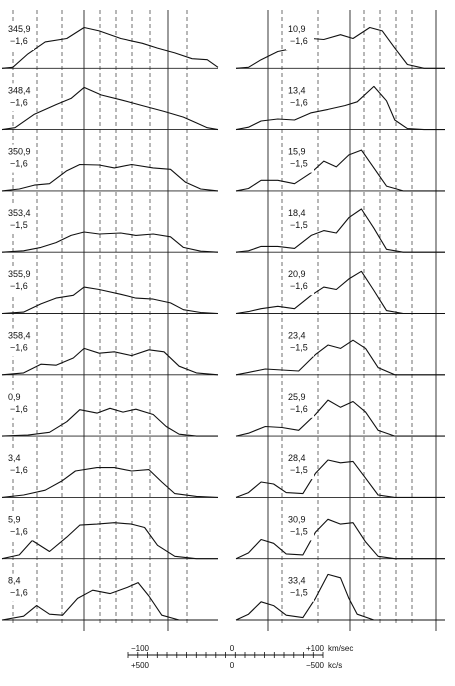  What do you see at coordinates (297, 90) in the screenshot?
I see `profile-longitude-label: 13,4` at bounding box center [297, 90].